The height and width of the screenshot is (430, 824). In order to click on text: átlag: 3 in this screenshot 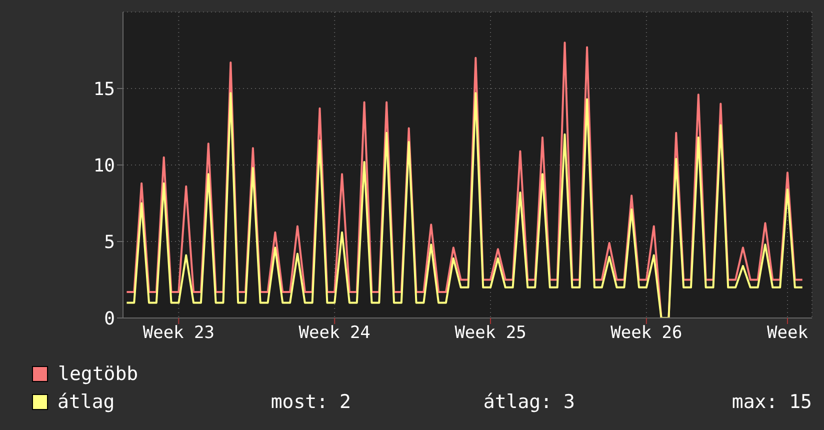, I will do `click(529, 402)`.